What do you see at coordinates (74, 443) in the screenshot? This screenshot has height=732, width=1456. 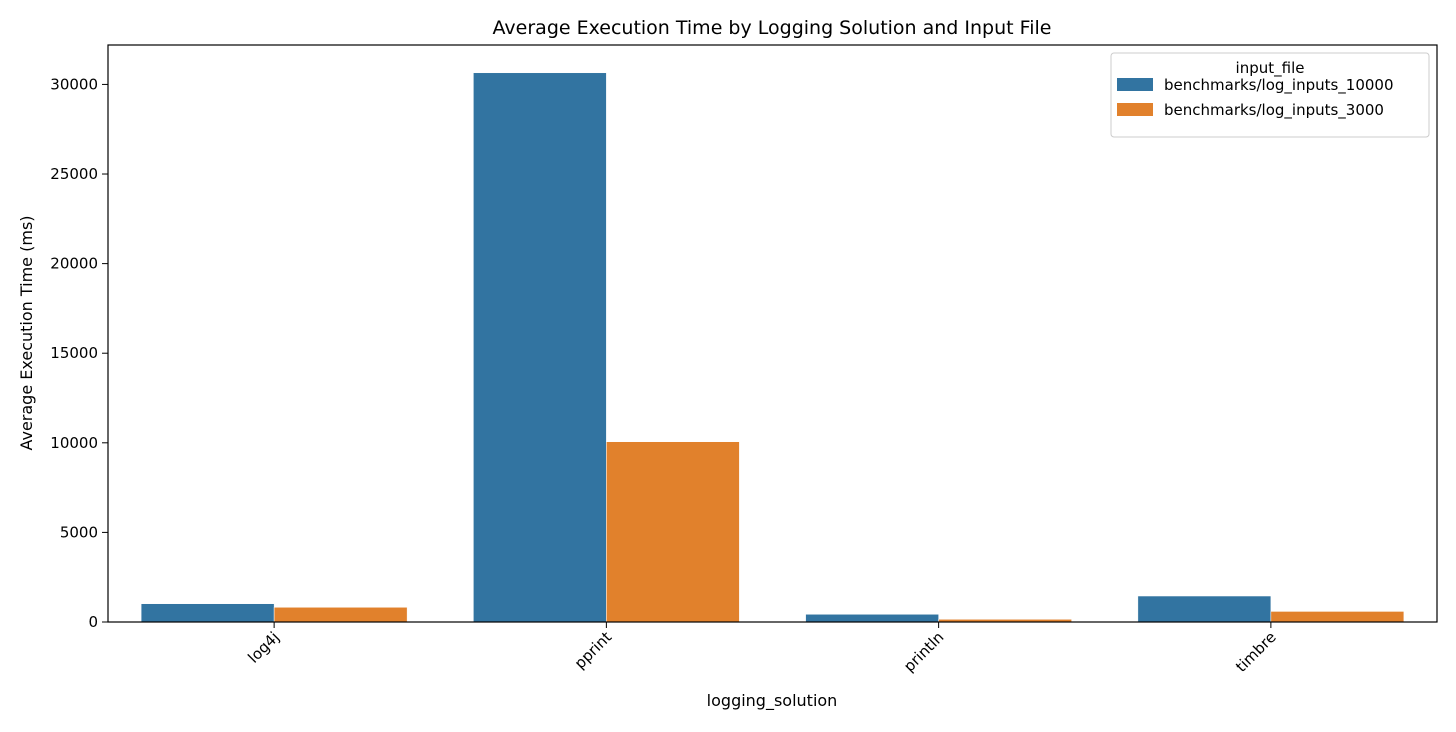 I see `y-tick-label: 10000` at bounding box center [74, 443].